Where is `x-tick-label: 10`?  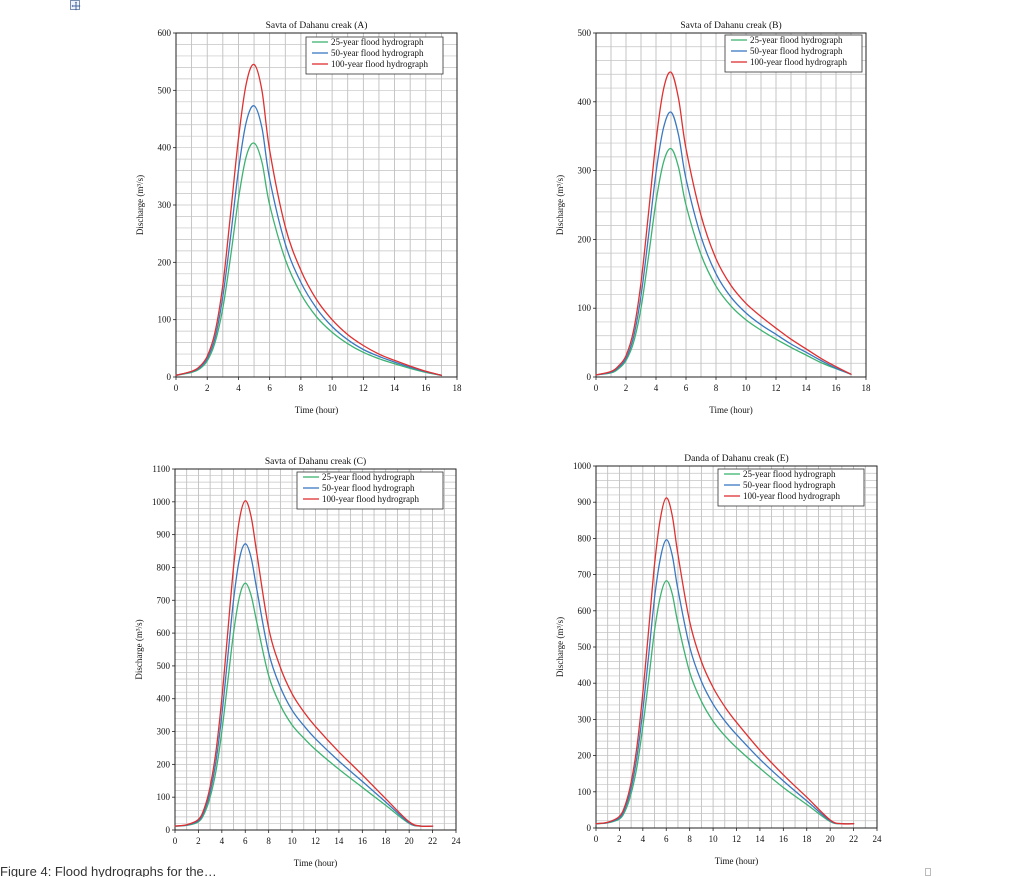 x-tick-label: 10 is located at coordinates (333, 388).